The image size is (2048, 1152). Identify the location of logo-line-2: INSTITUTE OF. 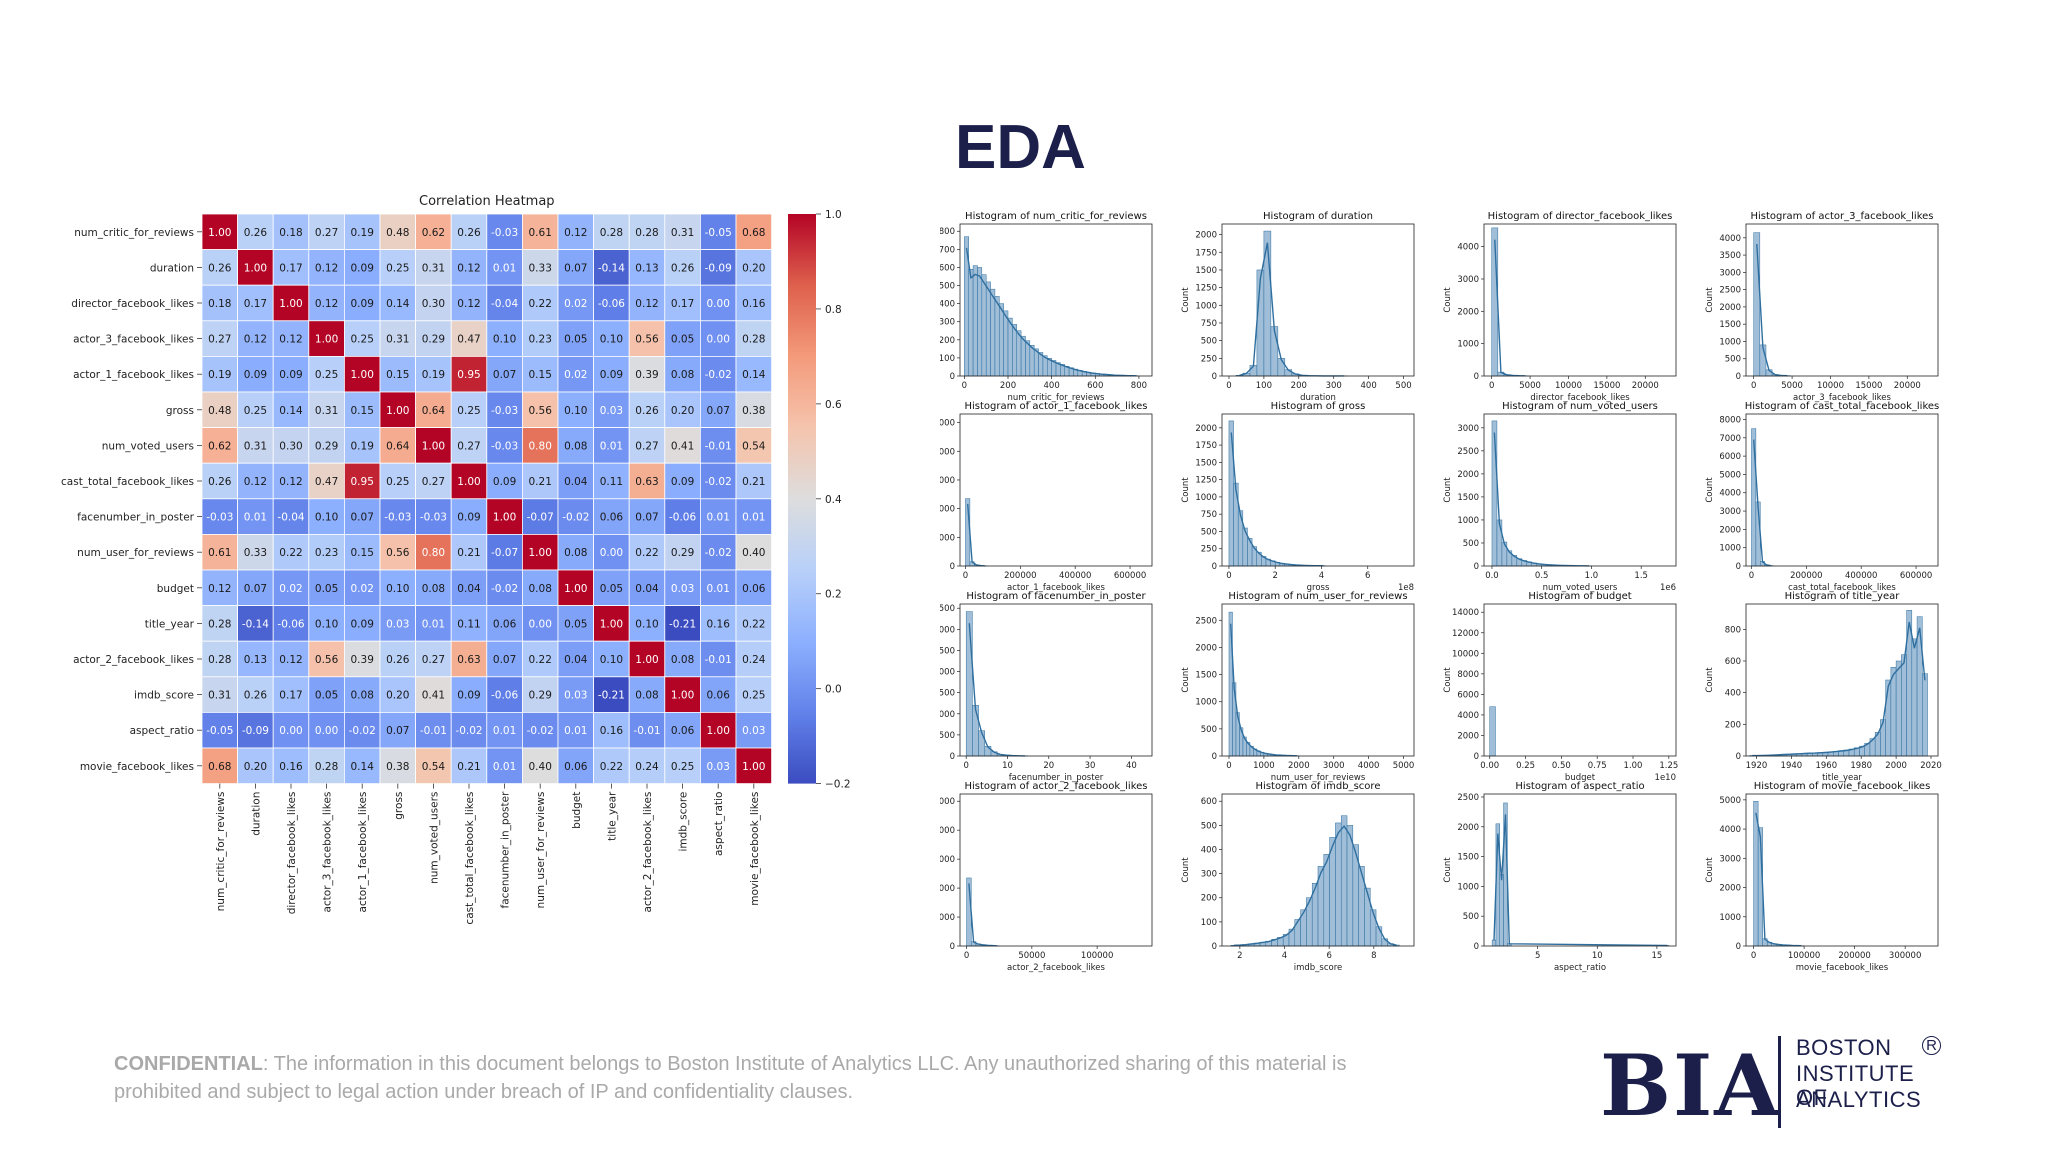
(1855, 1085).